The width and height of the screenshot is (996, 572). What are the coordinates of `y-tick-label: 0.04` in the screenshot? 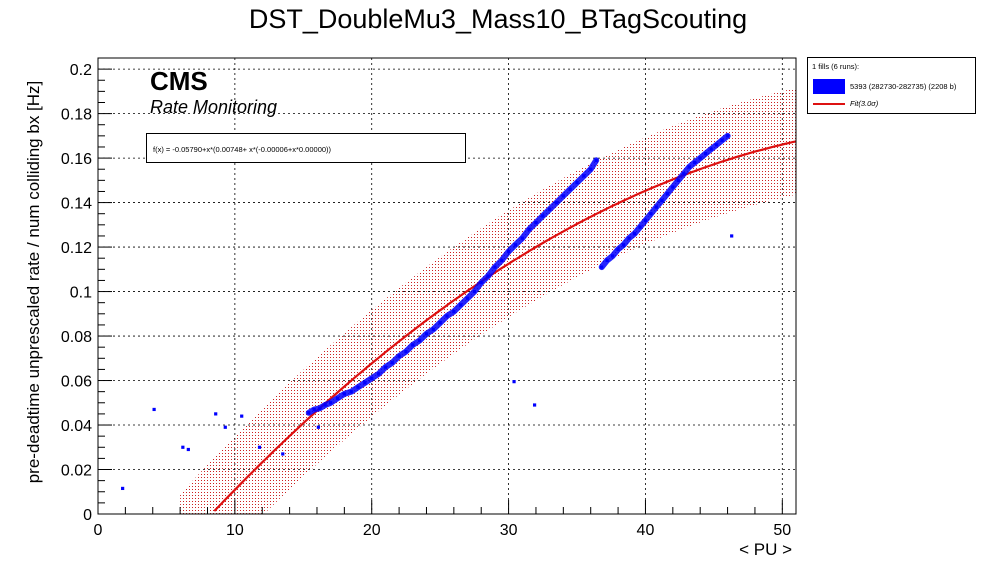 It's located at (76, 426).